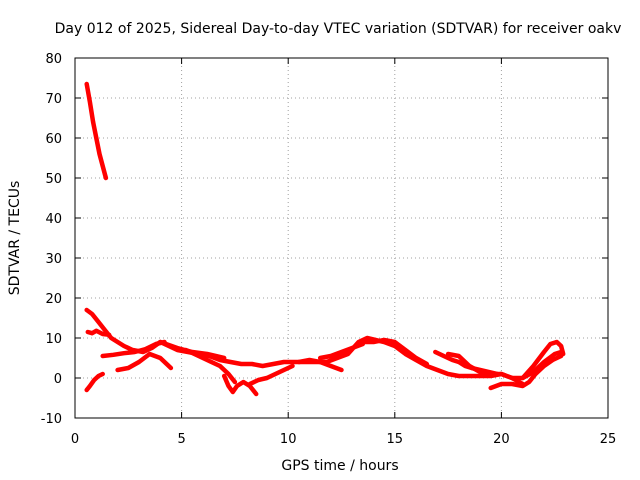  I want to click on x-tick-label: 10, so click(288, 439).